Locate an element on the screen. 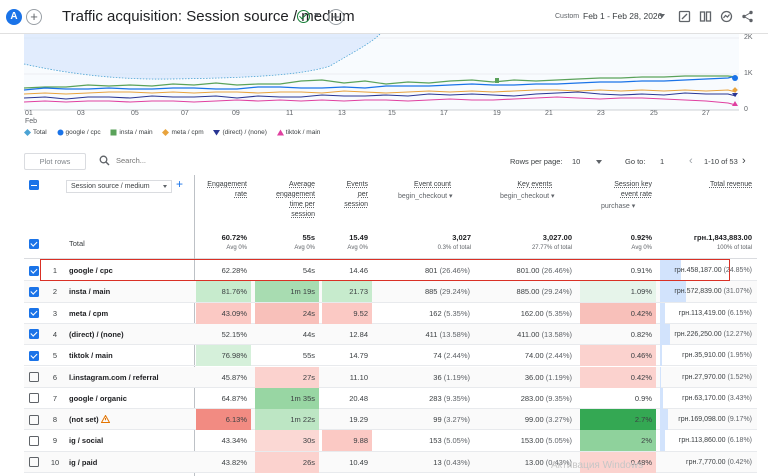 Image resolution: width=768 pixels, height=476 pixels. event-count-percent: (26.46%) is located at coordinates (454, 270).